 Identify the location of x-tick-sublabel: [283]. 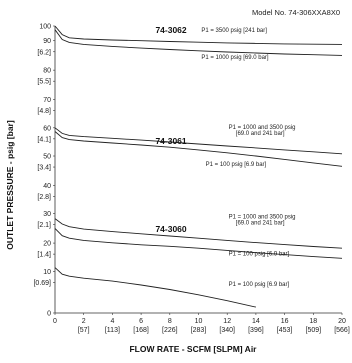
(199, 330).